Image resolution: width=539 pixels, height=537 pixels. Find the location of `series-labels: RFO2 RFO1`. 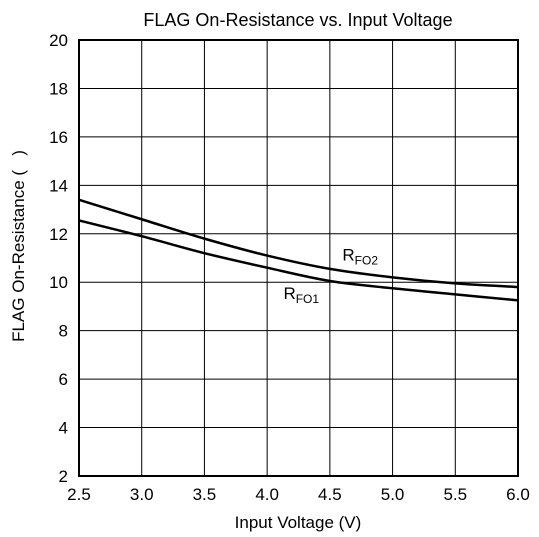

series-labels: RFO2 RFO1 is located at coordinates (330, 275).